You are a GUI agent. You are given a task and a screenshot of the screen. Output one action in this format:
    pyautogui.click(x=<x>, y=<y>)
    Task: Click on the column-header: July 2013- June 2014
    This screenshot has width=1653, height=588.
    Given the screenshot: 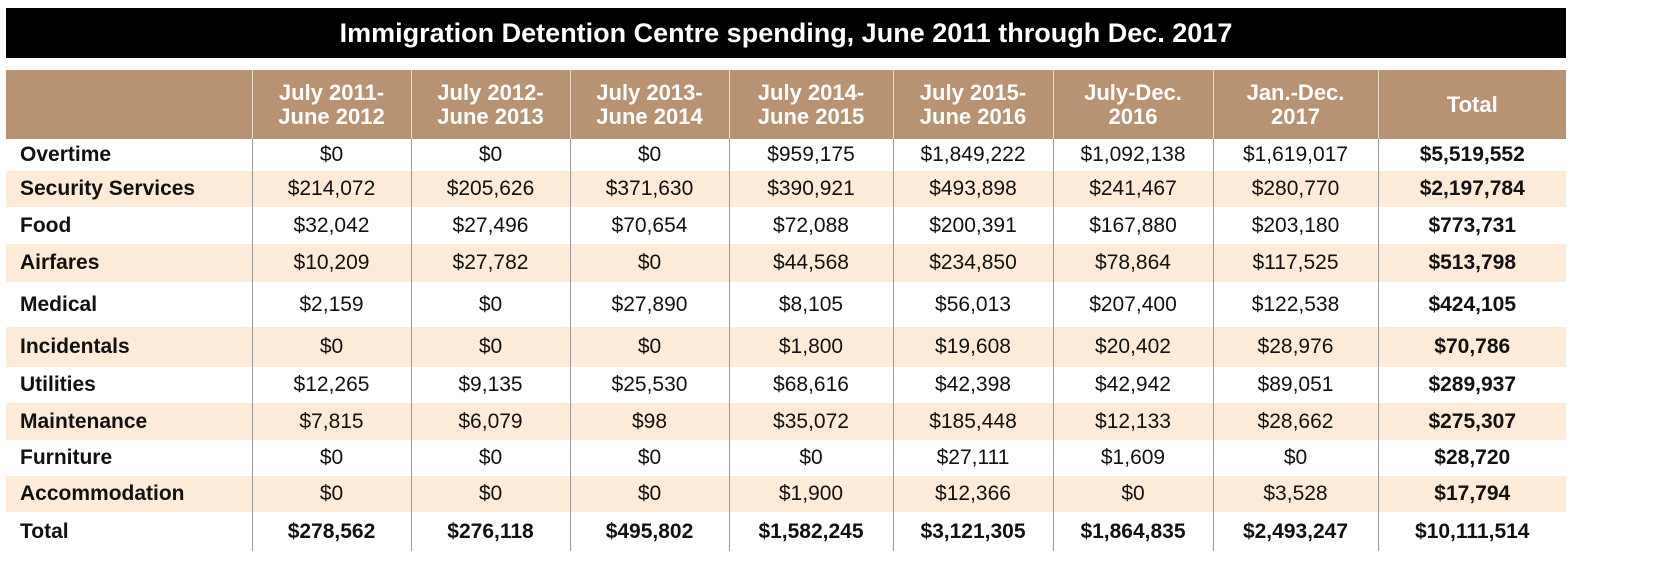 What is the action you would take?
    pyautogui.click(x=649, y=104)
    